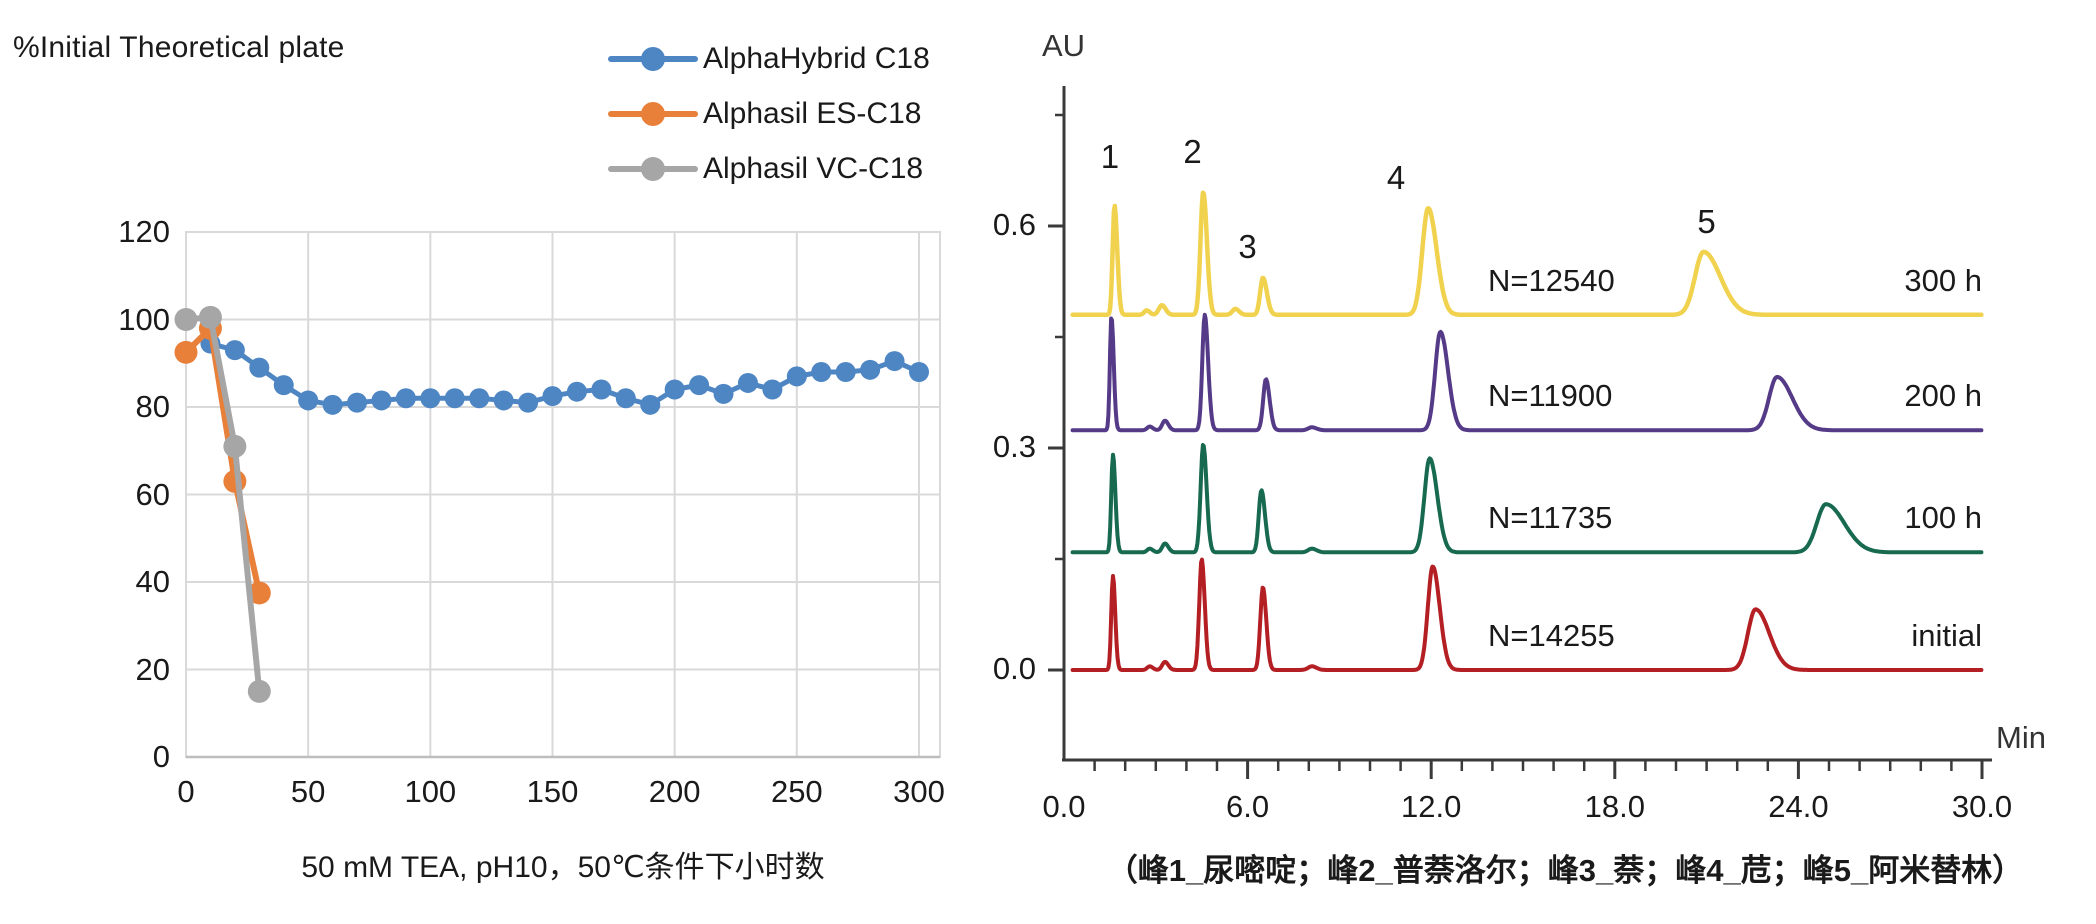 Image resolution: width=2096 pixels, height=924 pixels. I want to click on peak-number-label: 3, so click(1247, 246).